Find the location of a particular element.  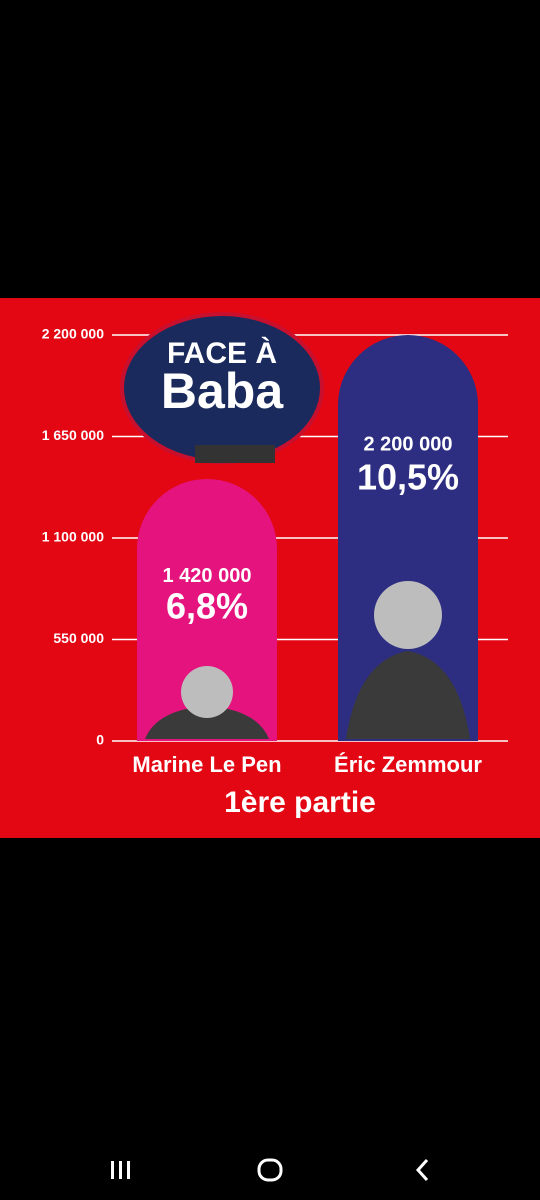

y-tick-label: 1 650 000 is located at coordinates (73, 435).